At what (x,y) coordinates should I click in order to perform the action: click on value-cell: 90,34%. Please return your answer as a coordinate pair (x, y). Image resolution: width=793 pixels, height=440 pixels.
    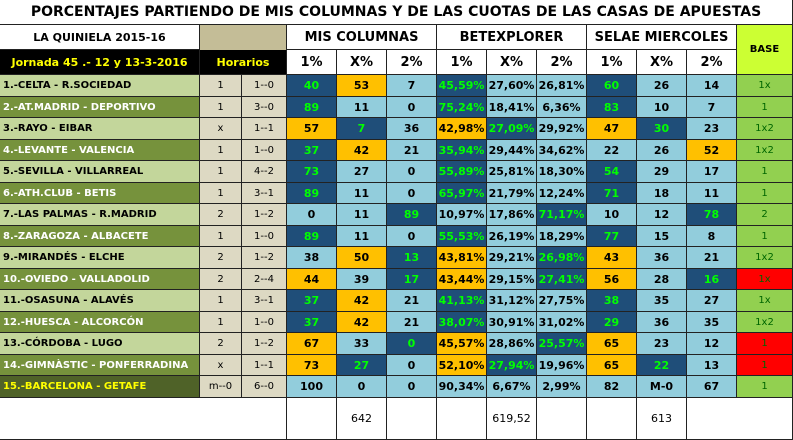
    Looking at the image, I should click on (462, 387).